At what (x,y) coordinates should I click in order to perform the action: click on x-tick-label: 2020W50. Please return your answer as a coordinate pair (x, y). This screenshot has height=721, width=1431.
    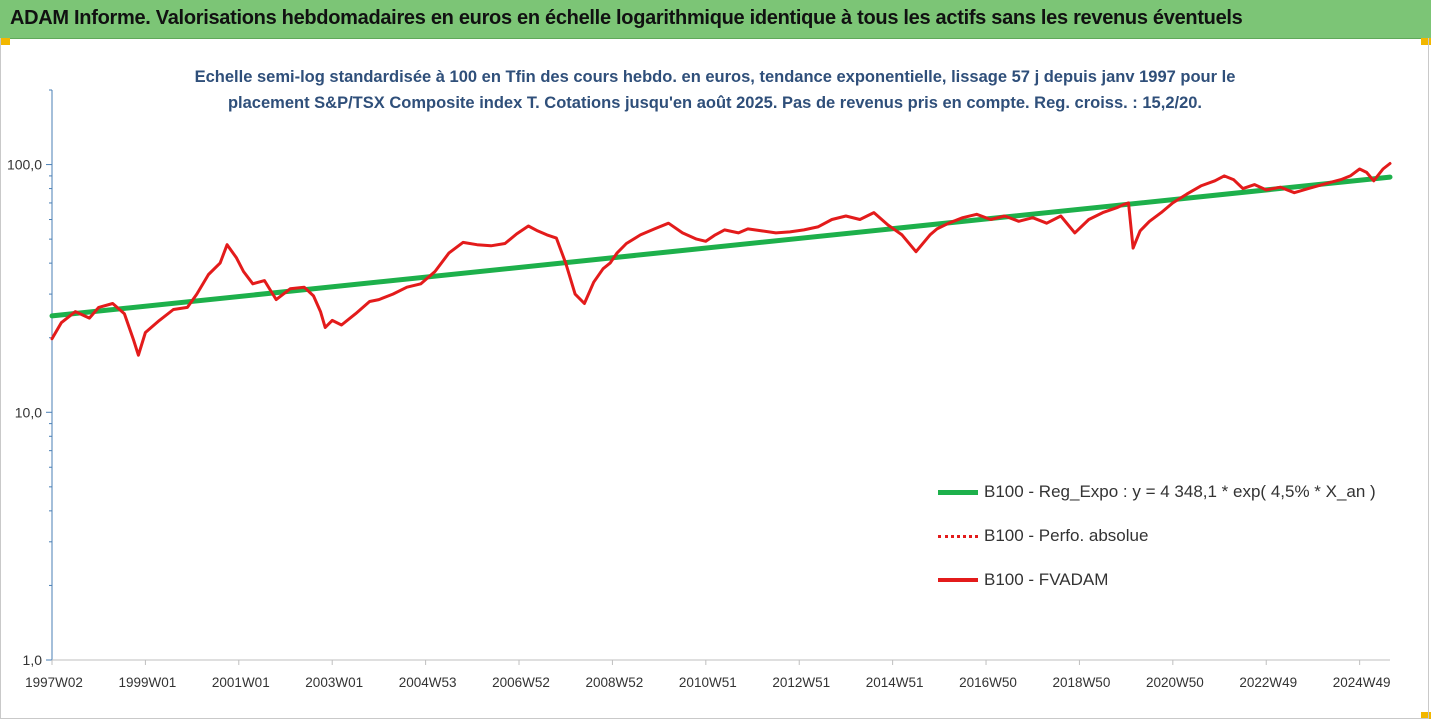
    Looking at the image, I should click on (1175, 682).